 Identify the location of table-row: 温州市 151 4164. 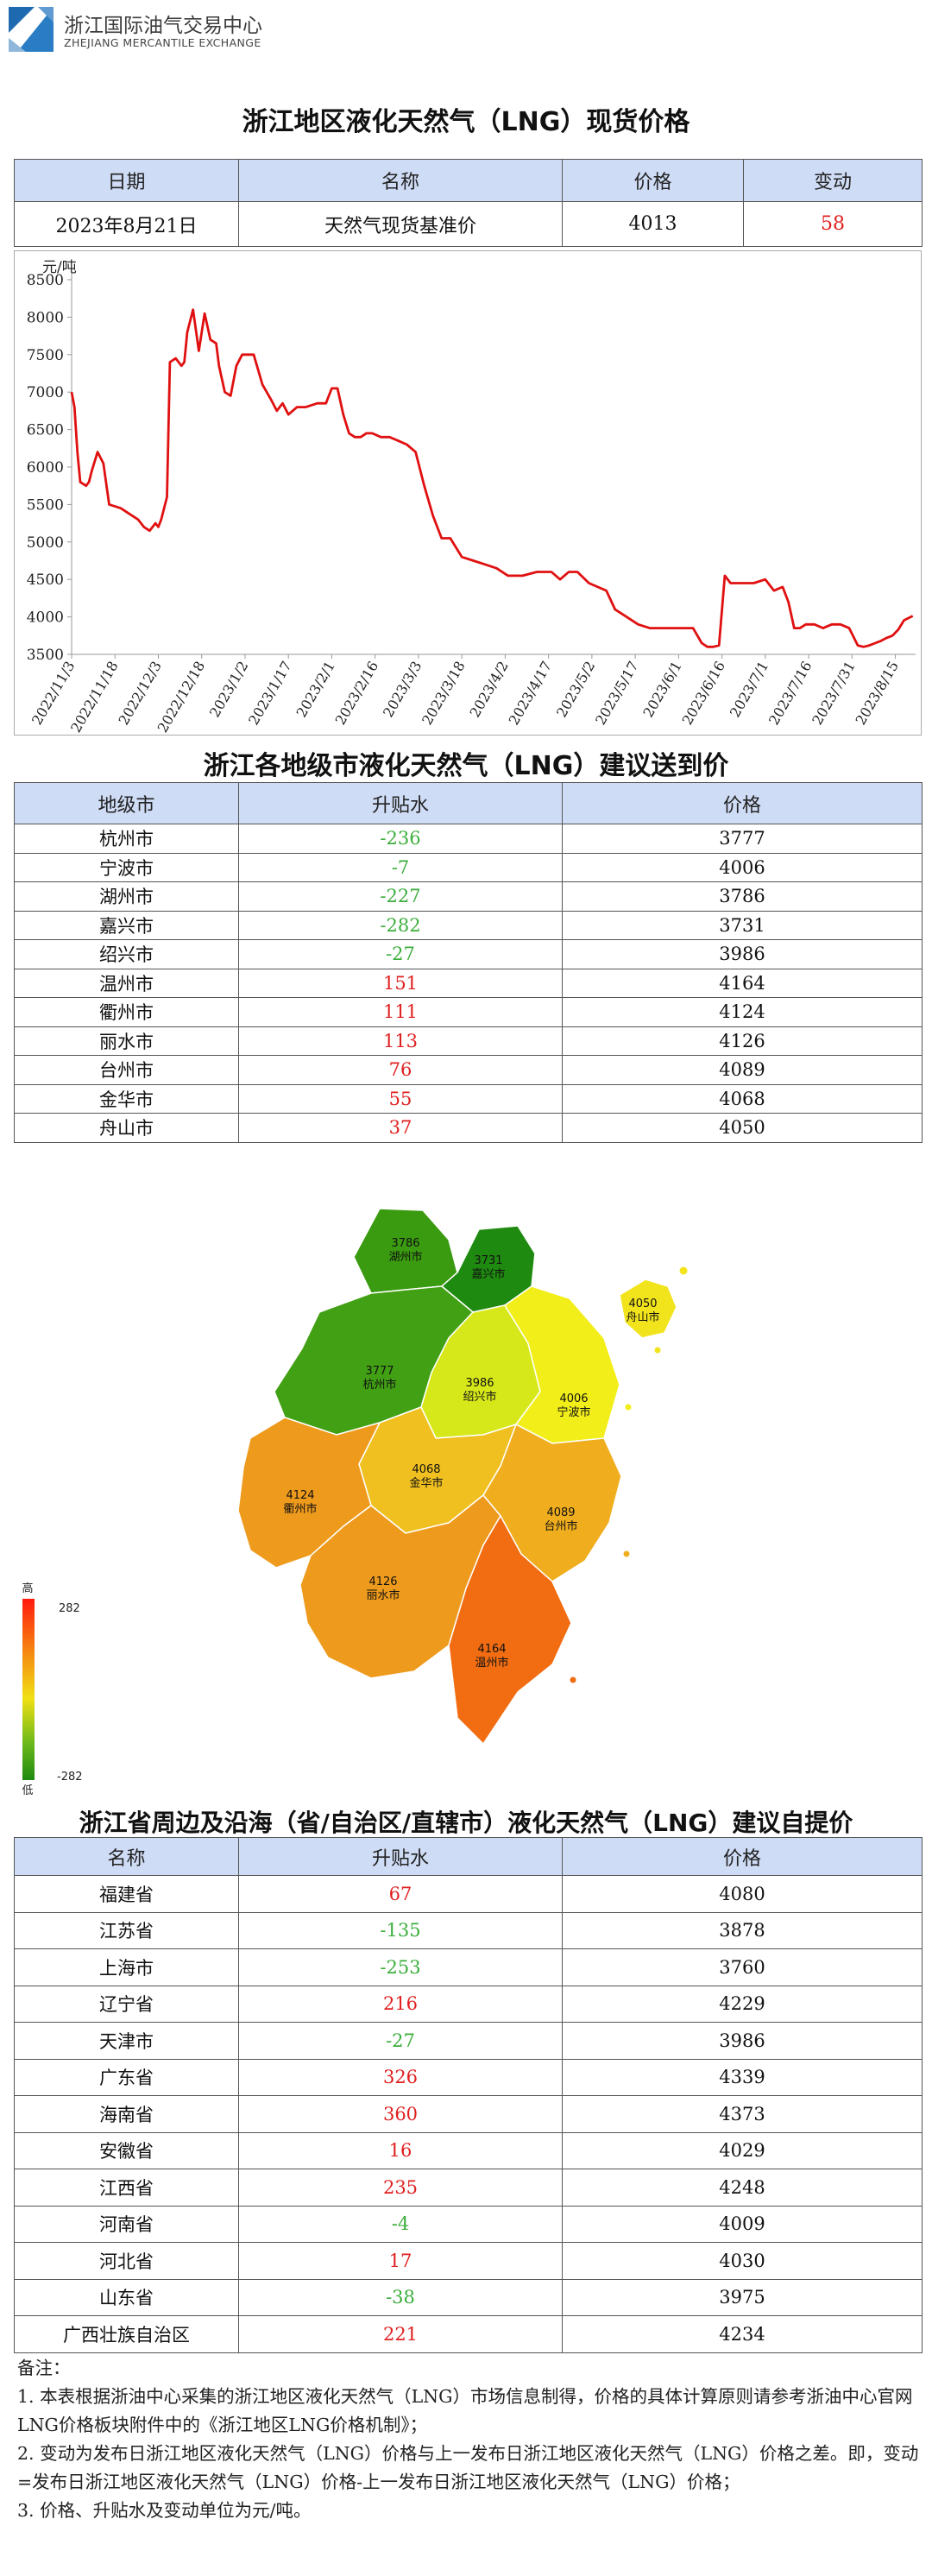
(469, 983).